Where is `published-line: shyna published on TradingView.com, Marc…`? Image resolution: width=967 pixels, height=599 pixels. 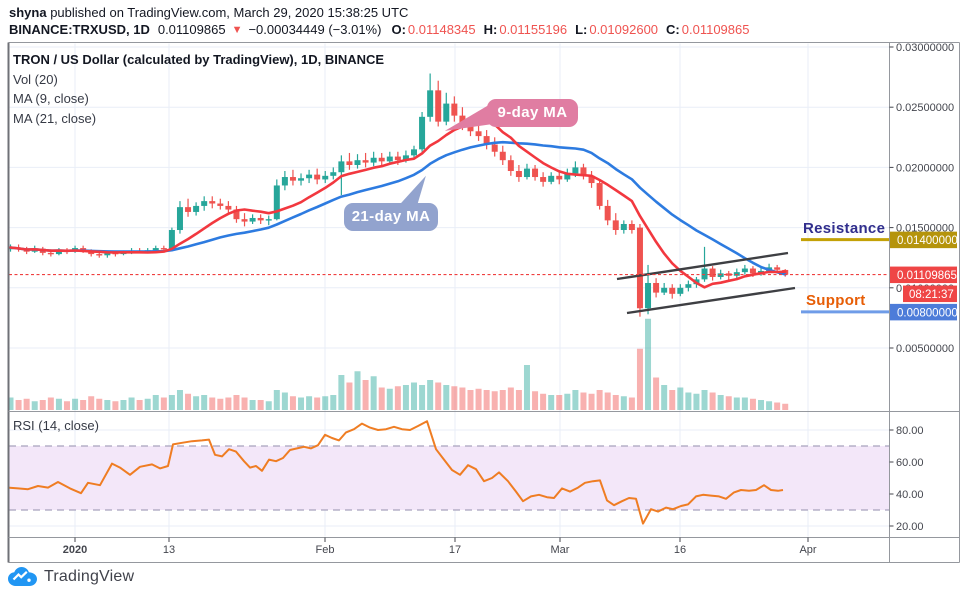 published-line: shyna published on TradingView.com, Marc… is located at coordinates (208, 12).